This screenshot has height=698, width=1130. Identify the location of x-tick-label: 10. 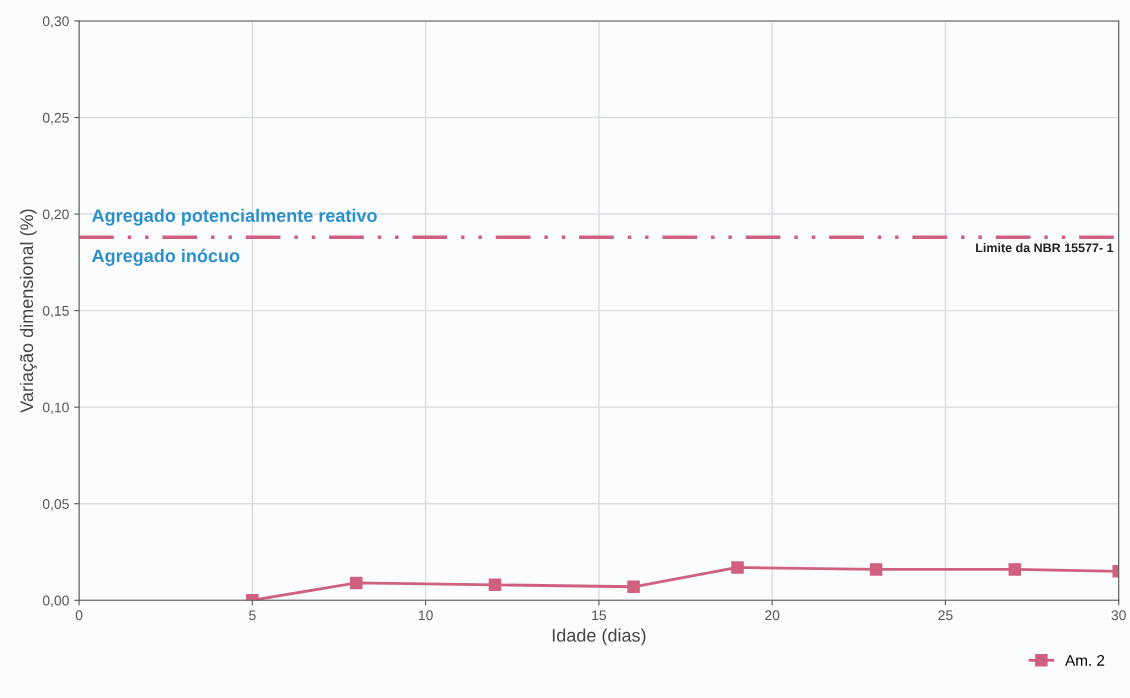
(425, 615).